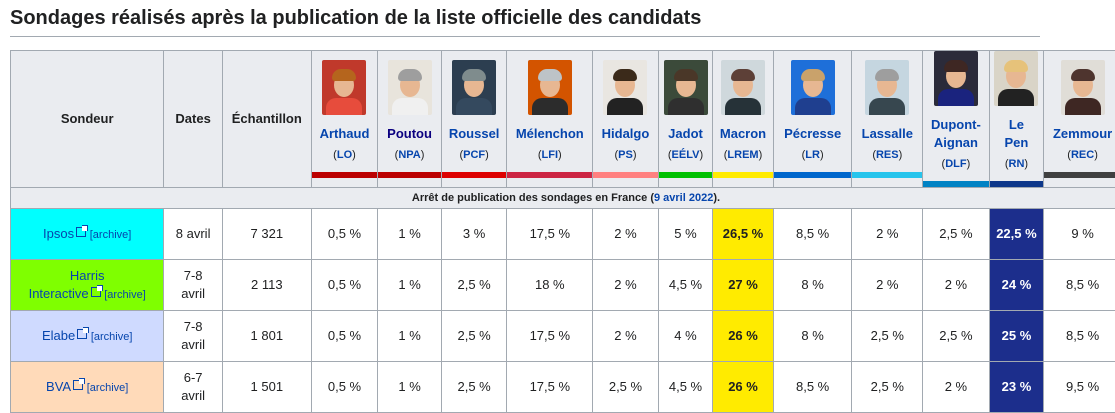  I want to click on party-link: LFI, so click(550, 155).